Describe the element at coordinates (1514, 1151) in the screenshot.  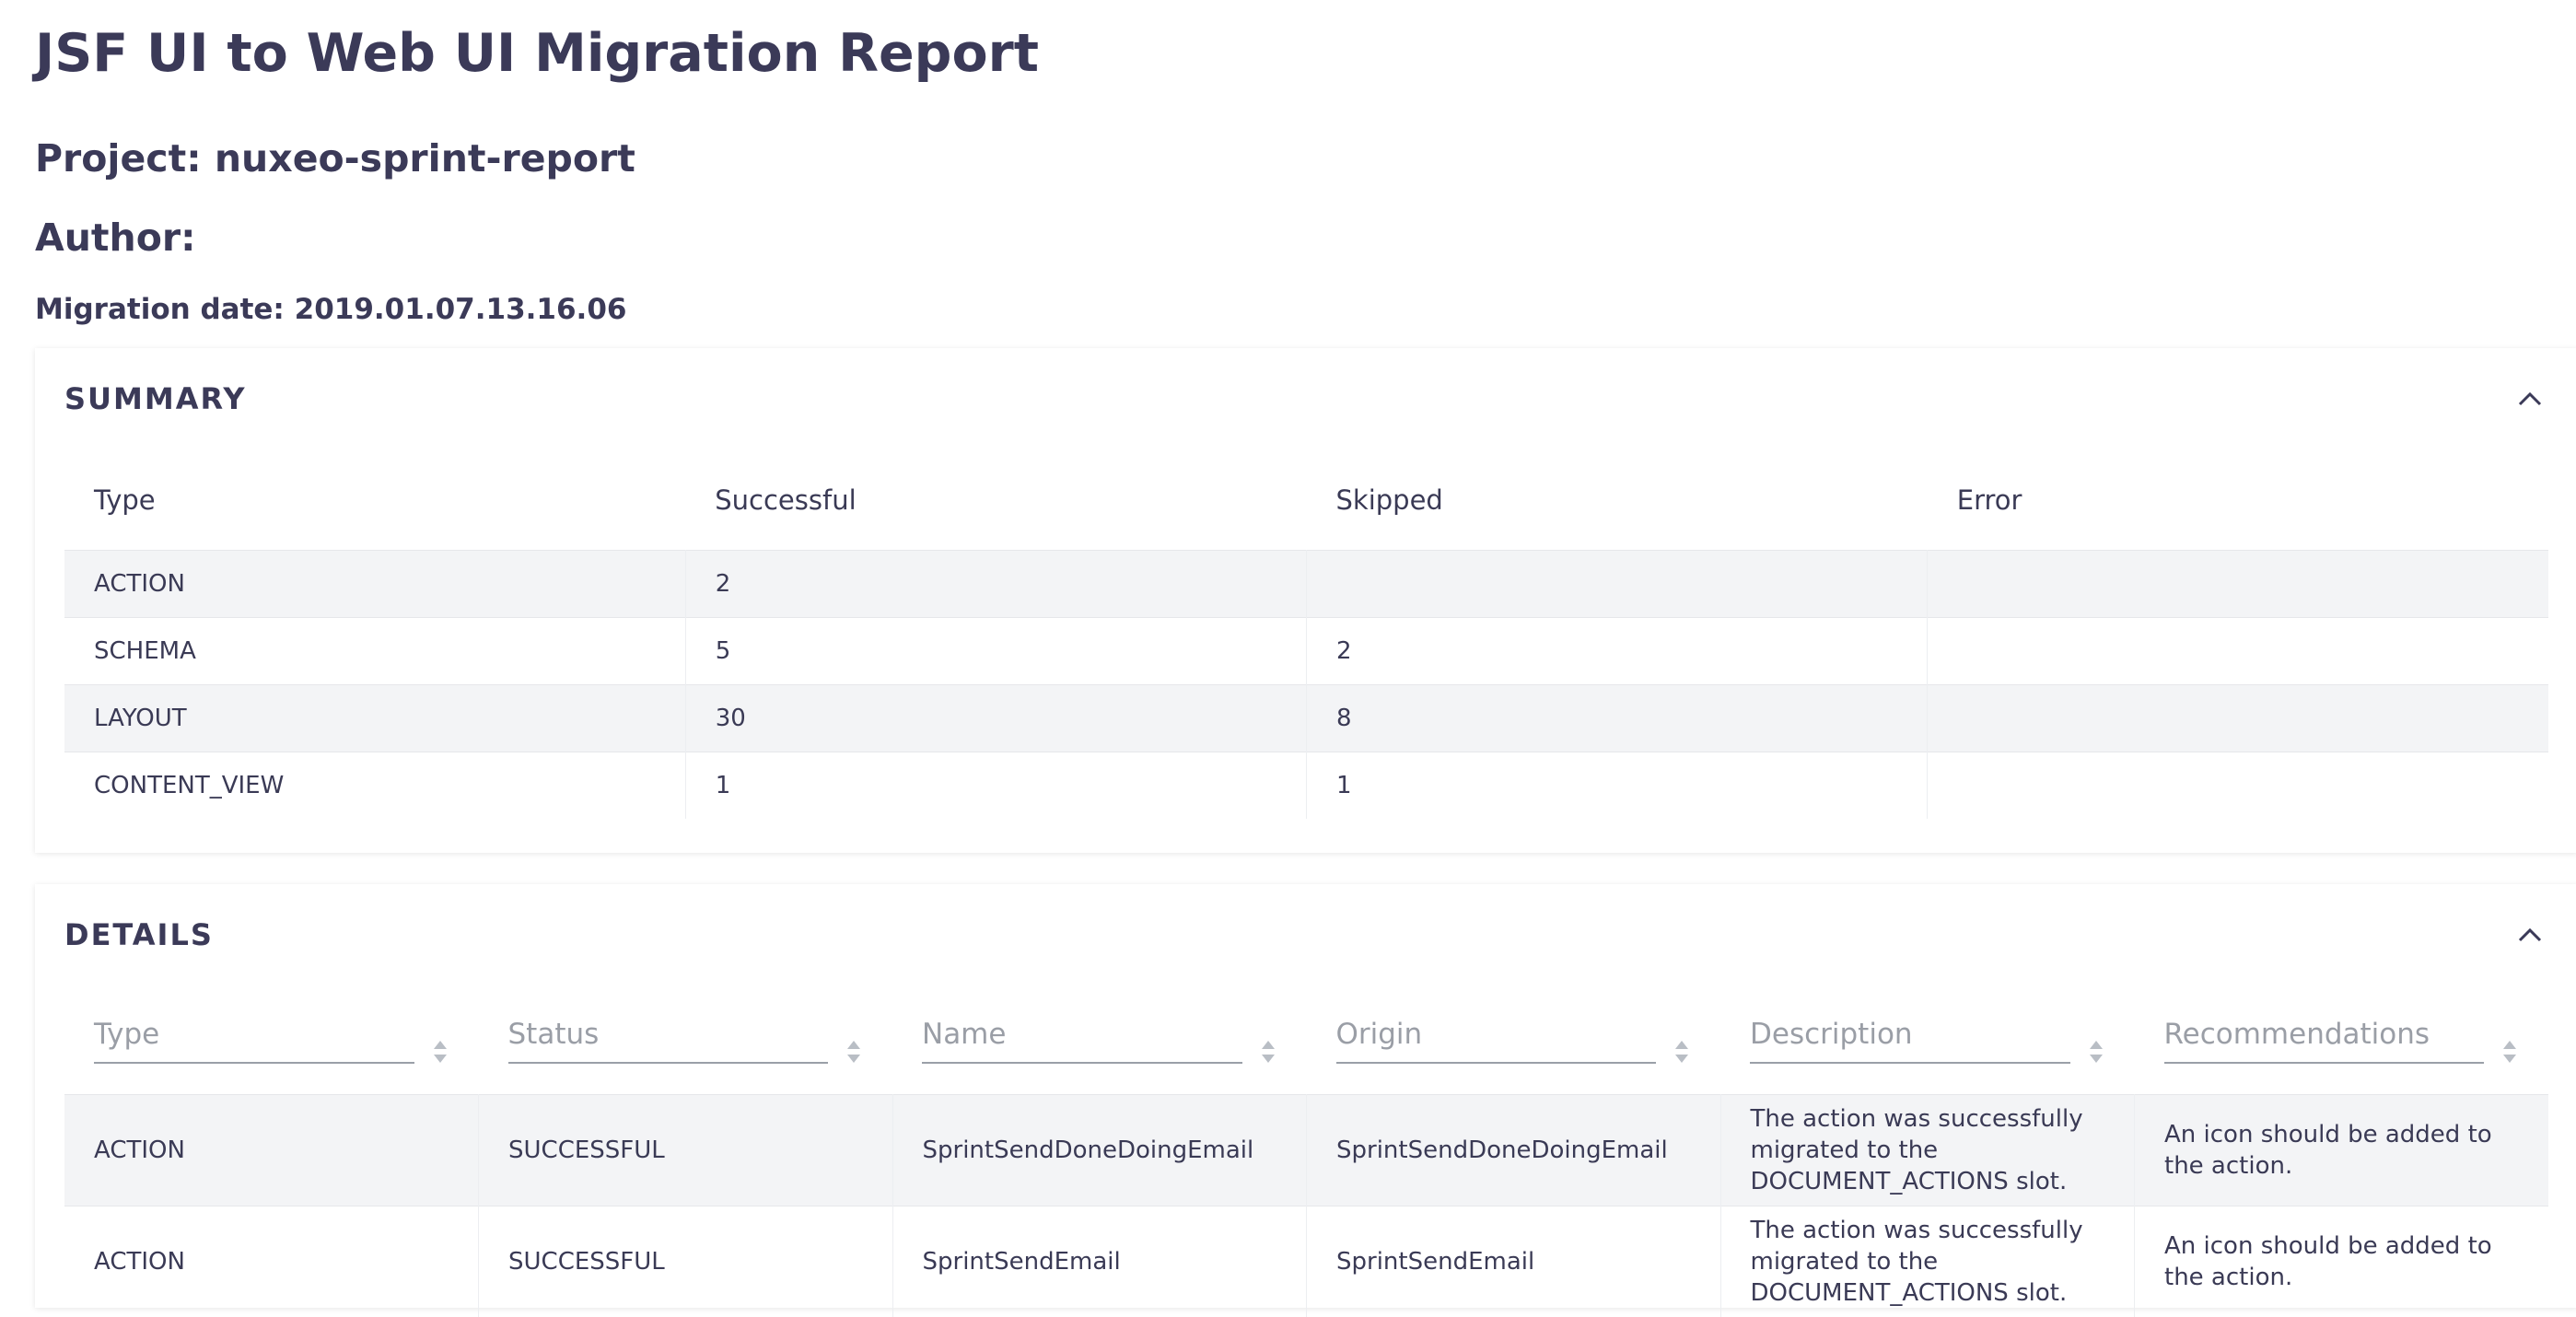
I see `cell-origin: SprintSendDoneDoingEmail` at that location.